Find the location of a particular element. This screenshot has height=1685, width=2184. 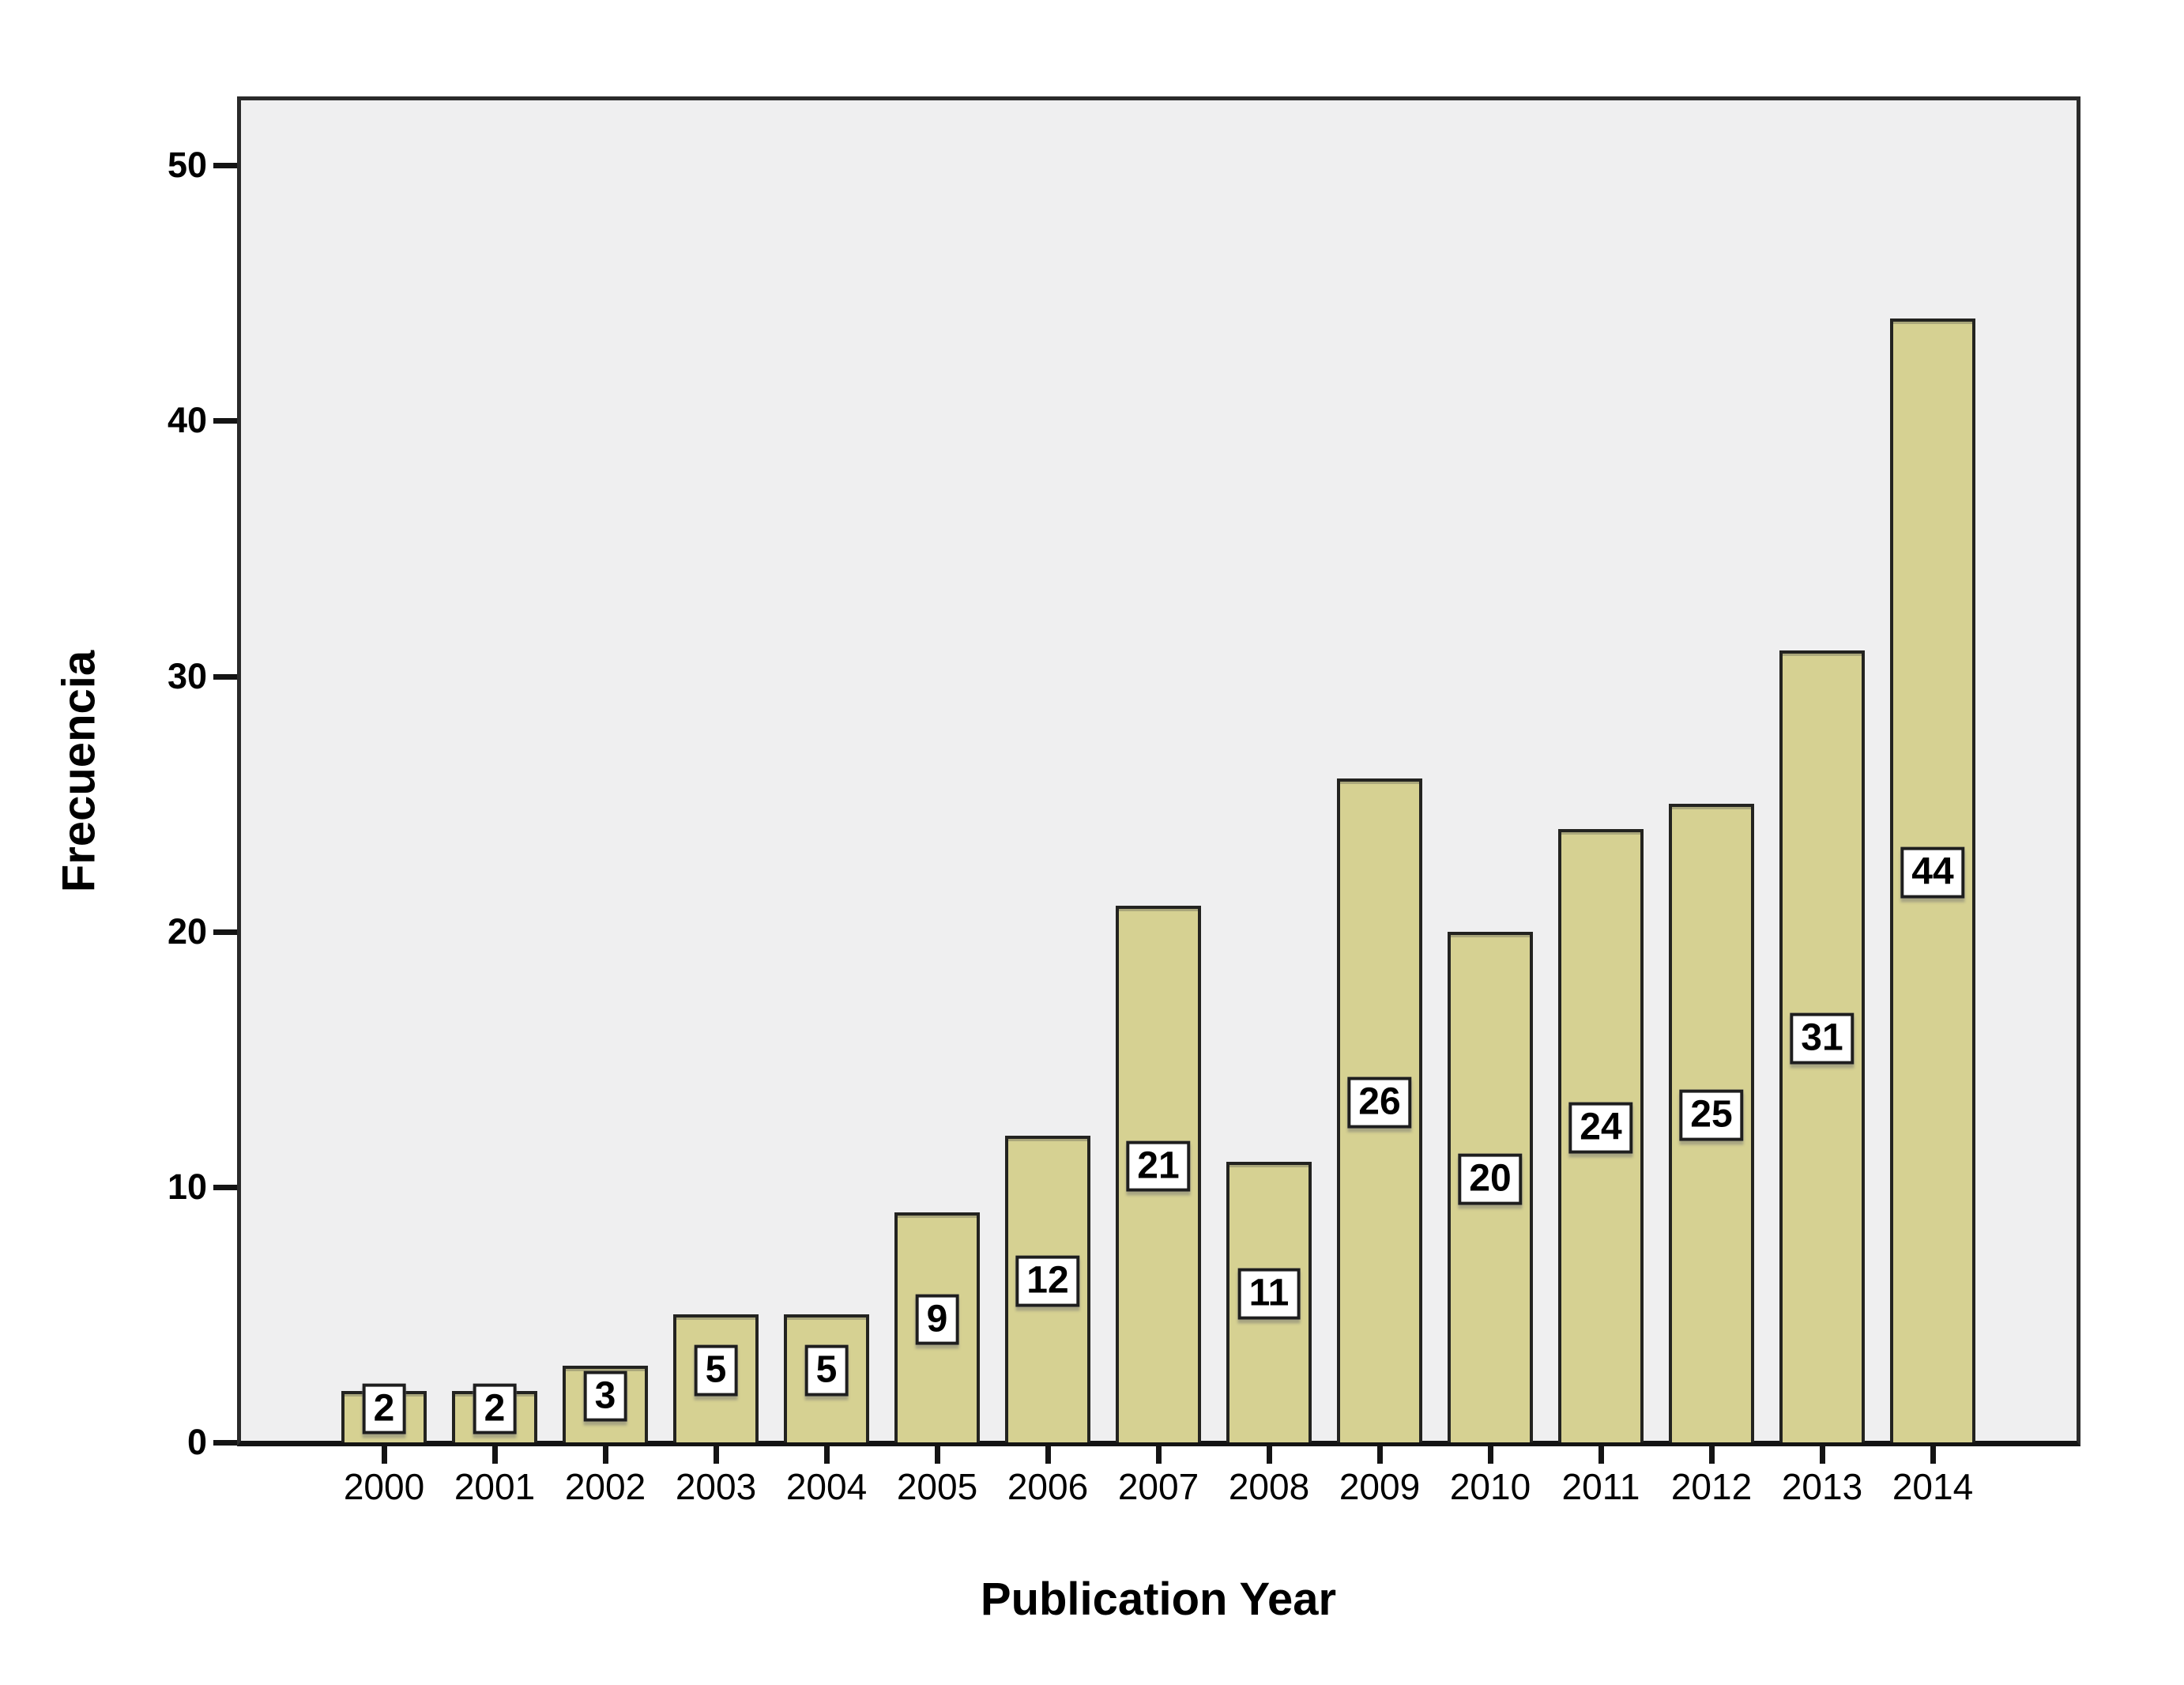

x-tick-label-2011: 2011 is located at coordinates (1600, 1486).